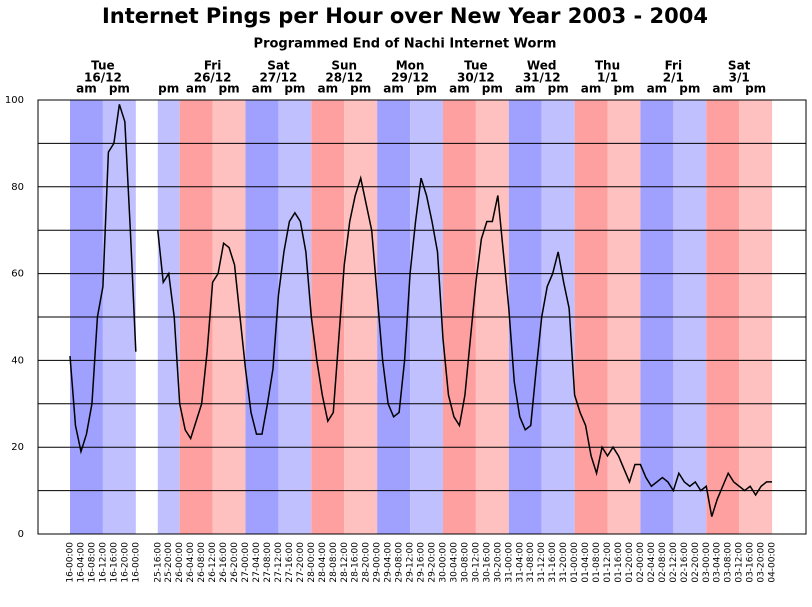  Describe the element at coordinates (696, 562) in the screenshot. I see `x-tick-label: 02-20:00` at that location.